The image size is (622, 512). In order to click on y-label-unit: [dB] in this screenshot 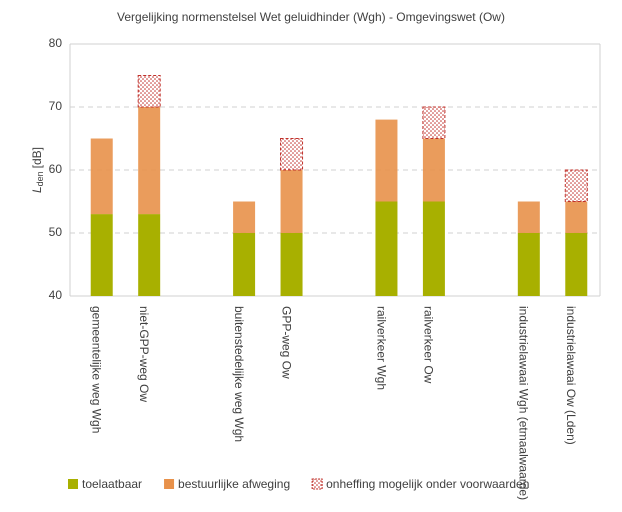, I will do `click(37, 157)`.